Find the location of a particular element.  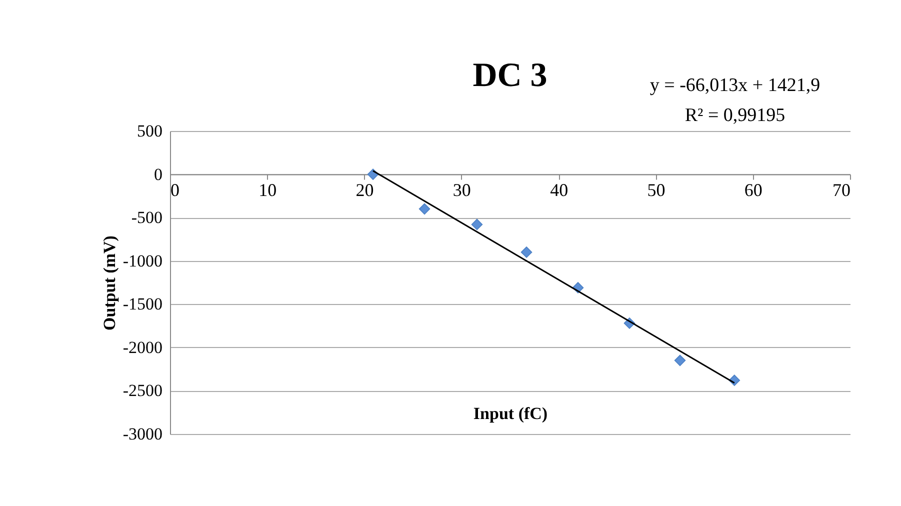

y-axis-title: Output (mV) is located at coordinates (109, 283).